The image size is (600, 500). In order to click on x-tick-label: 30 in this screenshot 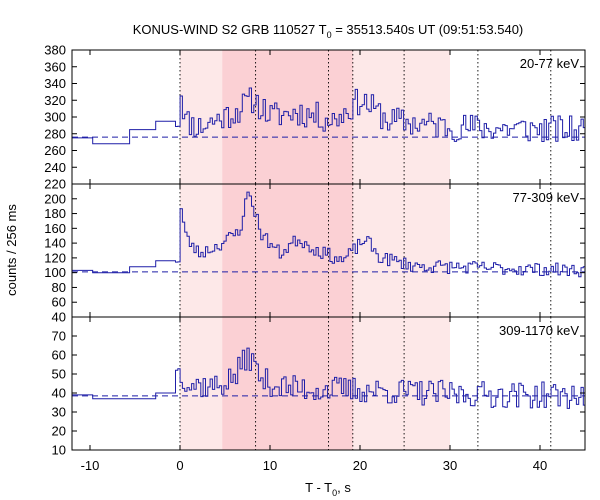, I will do `click(450, 465)`.